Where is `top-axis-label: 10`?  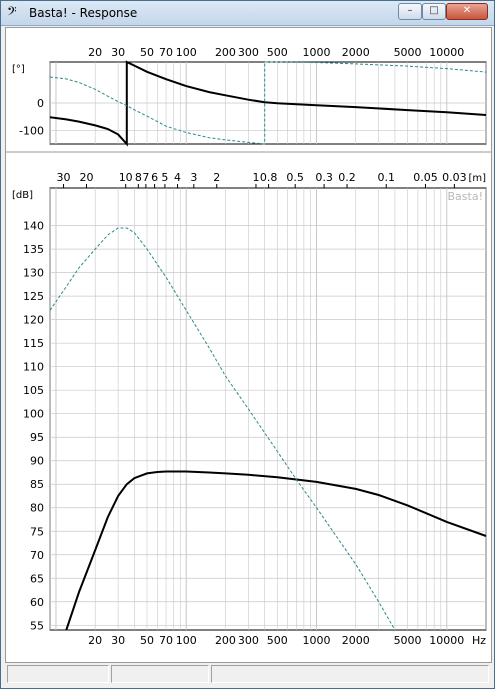 top-axis-label: 10 is located at coordinates (126, 177).